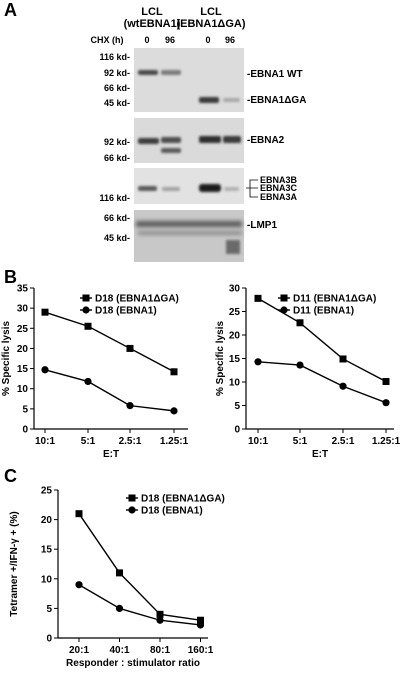 The image size is (410, 676). Describe the element at coordinates (147, 188) in the screenshot. I see `band-ebna3-lane1` at that location.